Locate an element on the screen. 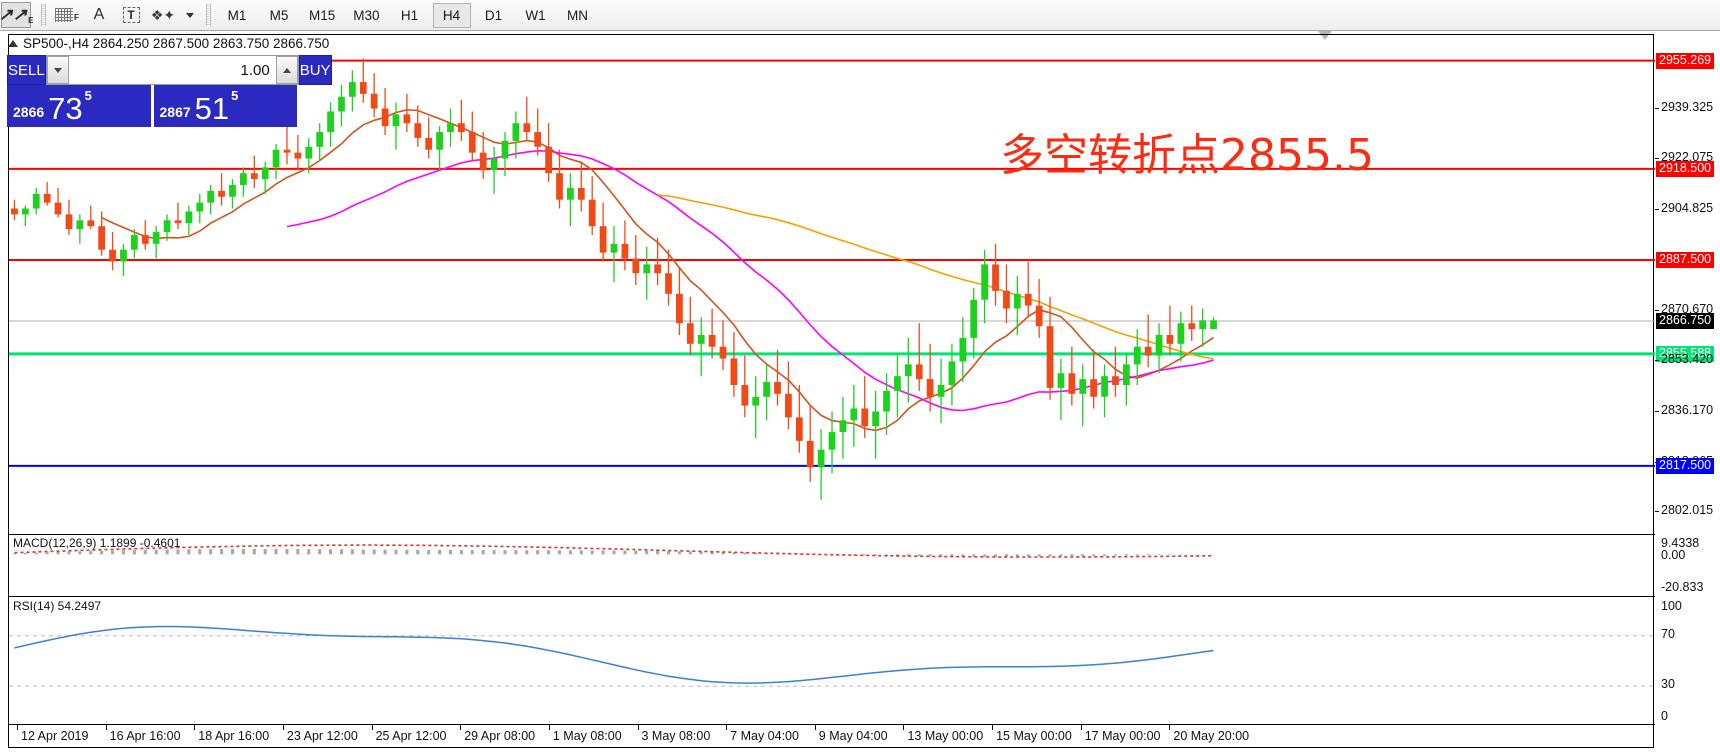 The image size is (1720, 753). one-click-trading-panel: SELL BUY 2866 73 5 2867 51 5 is located at coordinates (169, 91).